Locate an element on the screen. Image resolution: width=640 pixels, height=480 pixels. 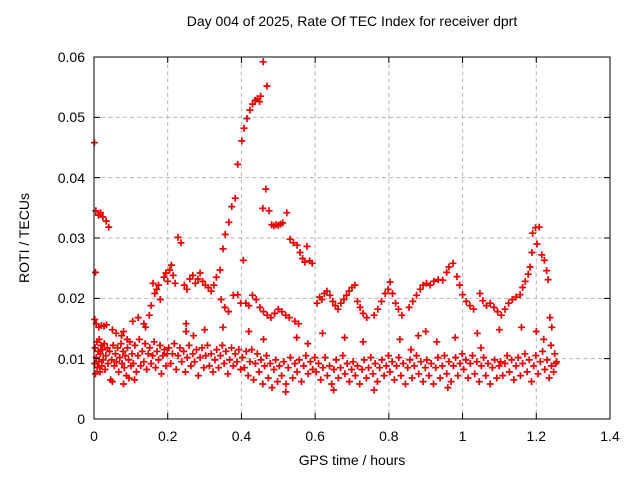
x-tick-label: 0 is located at coordinates (94, 436).